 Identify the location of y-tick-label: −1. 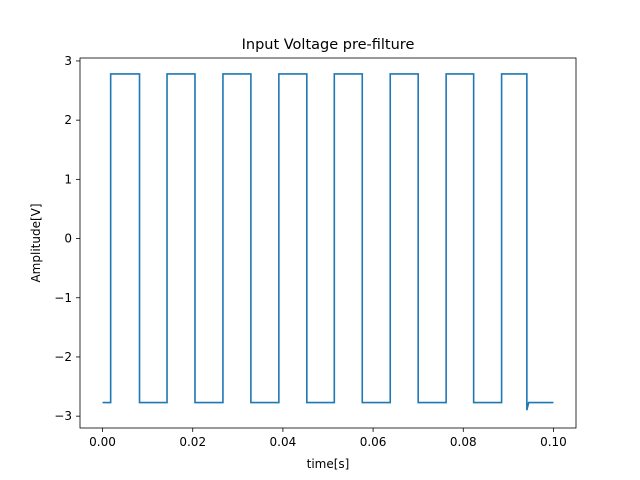
(63, 298).